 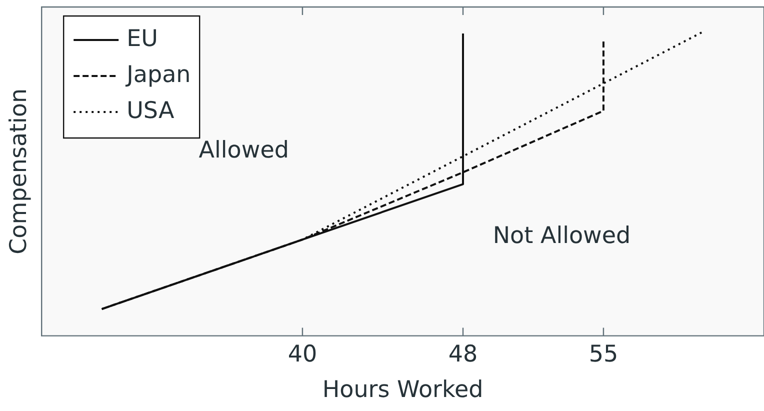 I want to click on x-axis-title: Hours Worked, so click(x=403, y=390).